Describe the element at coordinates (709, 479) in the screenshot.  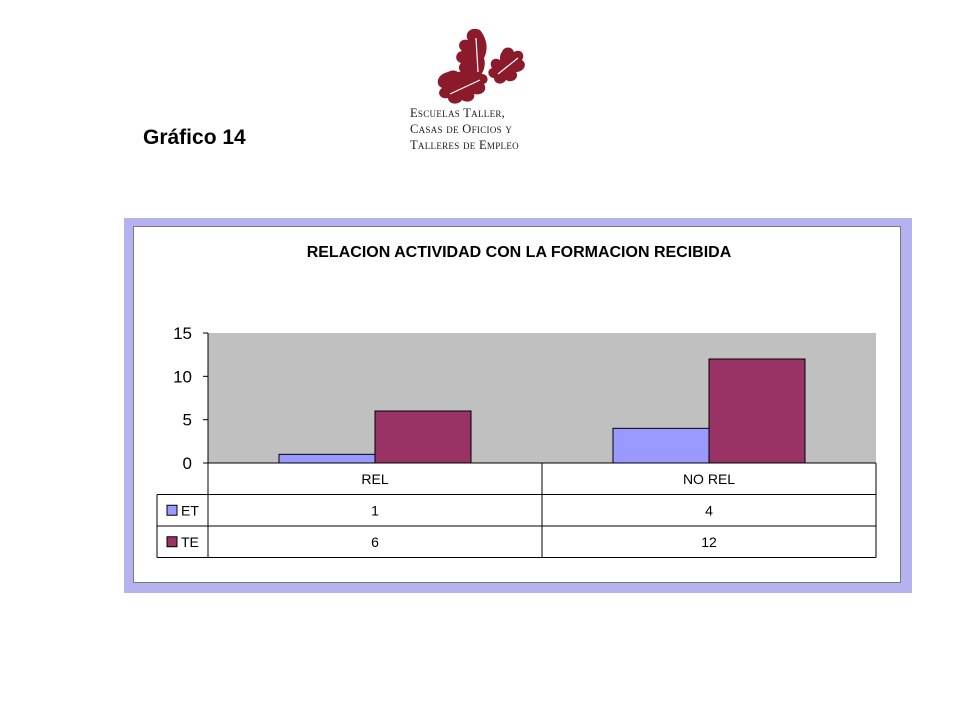
I see `category-label: NO REL` at that location.